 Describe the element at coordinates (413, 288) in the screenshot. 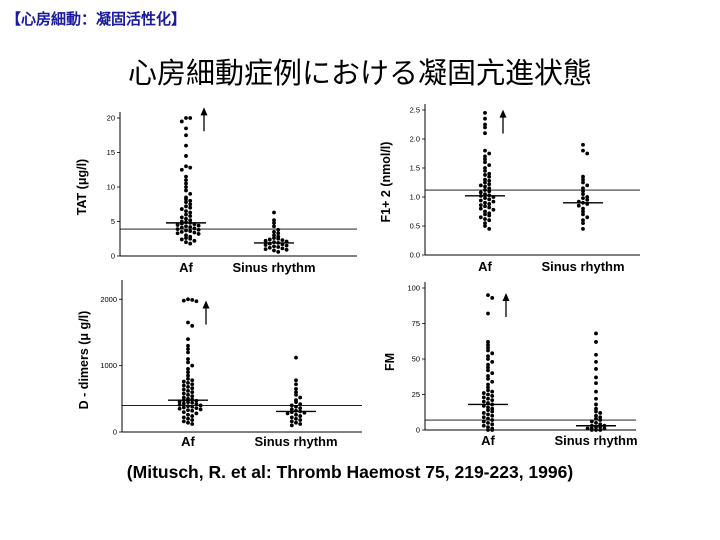

I see `y-tick-label: 100` at that location.